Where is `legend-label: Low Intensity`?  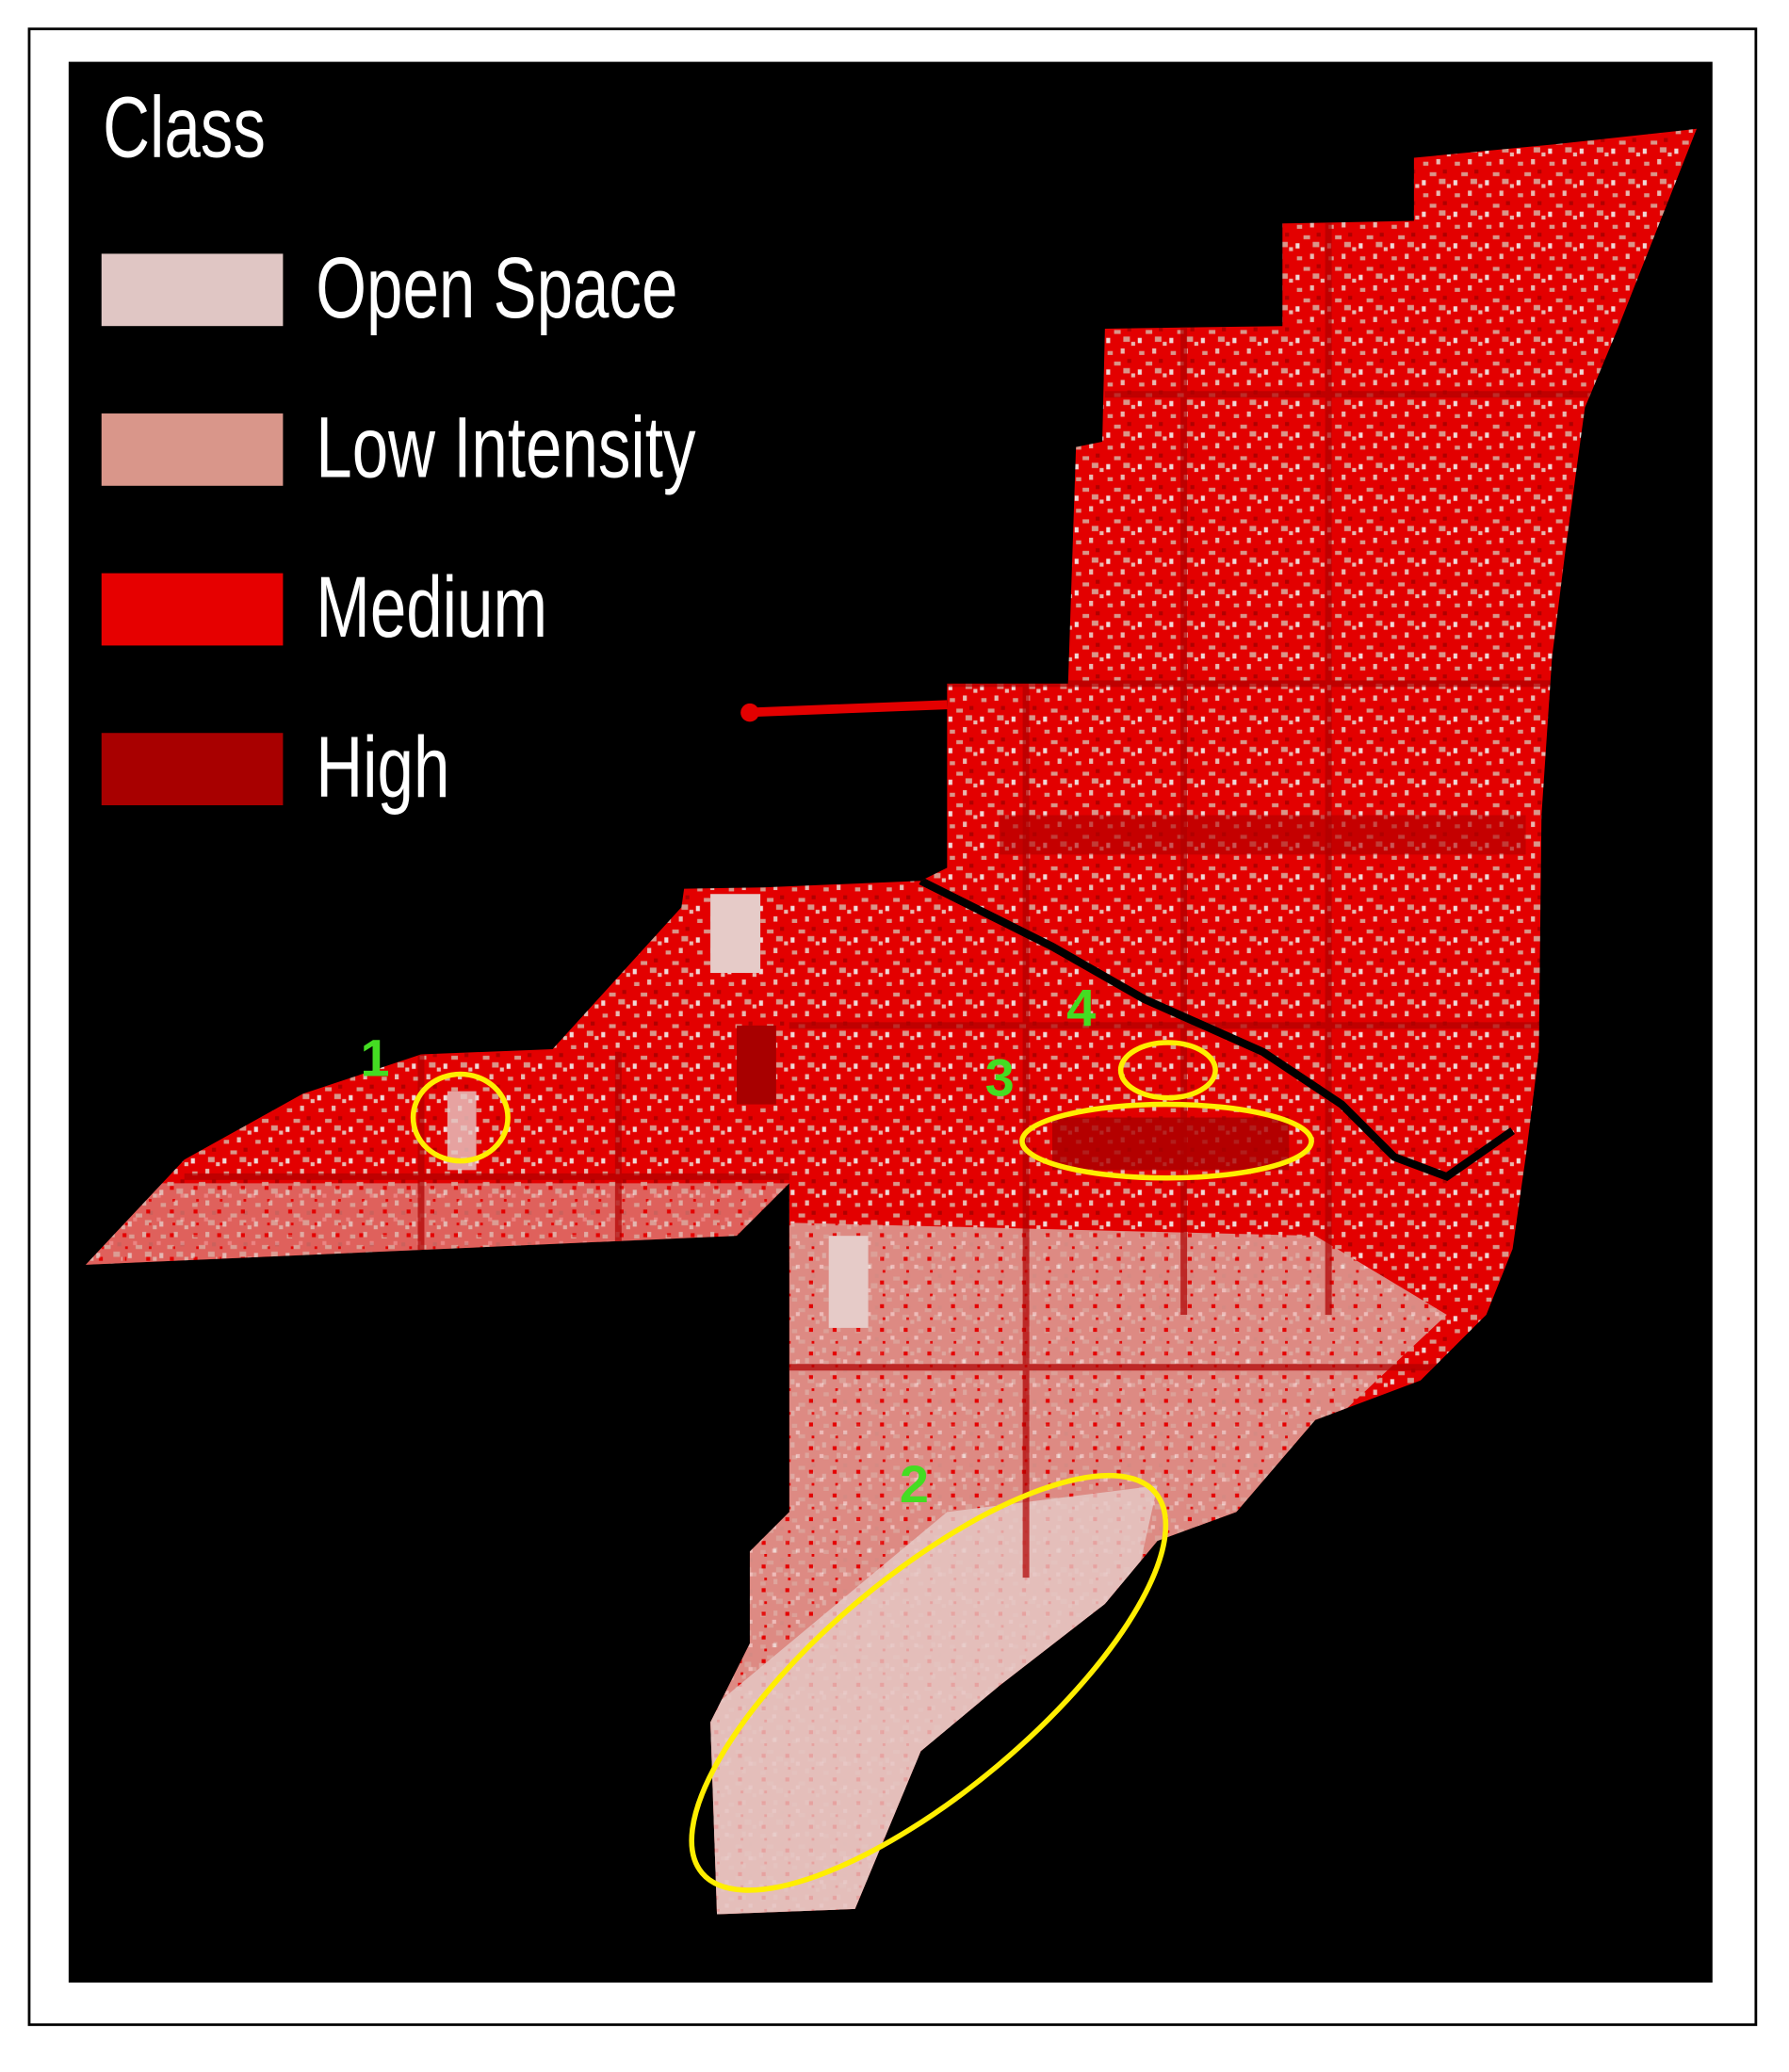
legend-label: Low Intensity is located at coordinates (505, 448).